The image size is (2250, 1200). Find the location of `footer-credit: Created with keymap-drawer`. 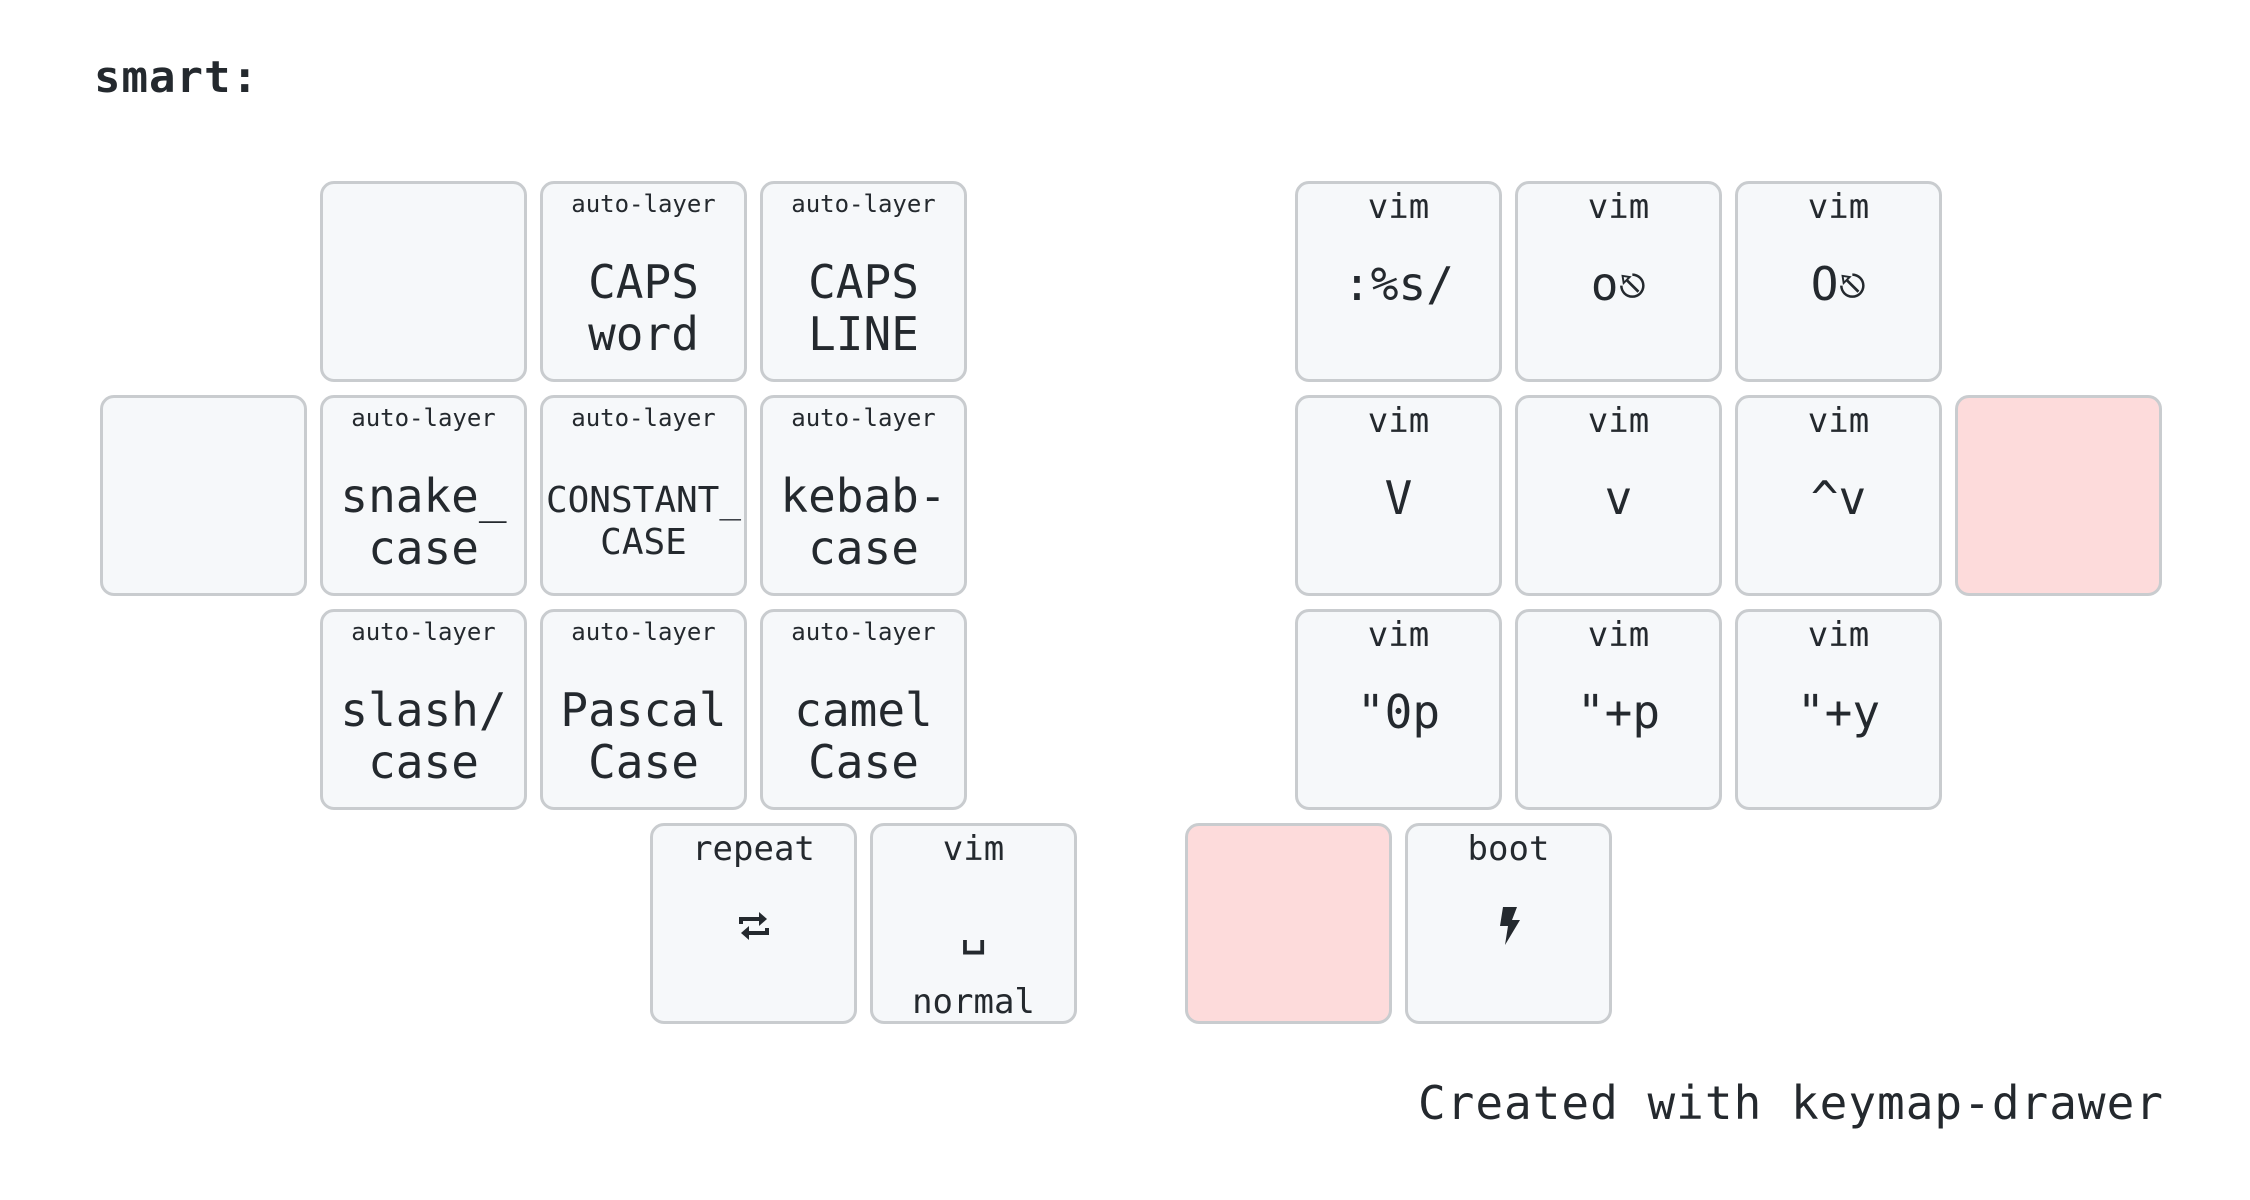

footer-credit: Created with keymap-drawer is located at coordinates (1790, 1103).